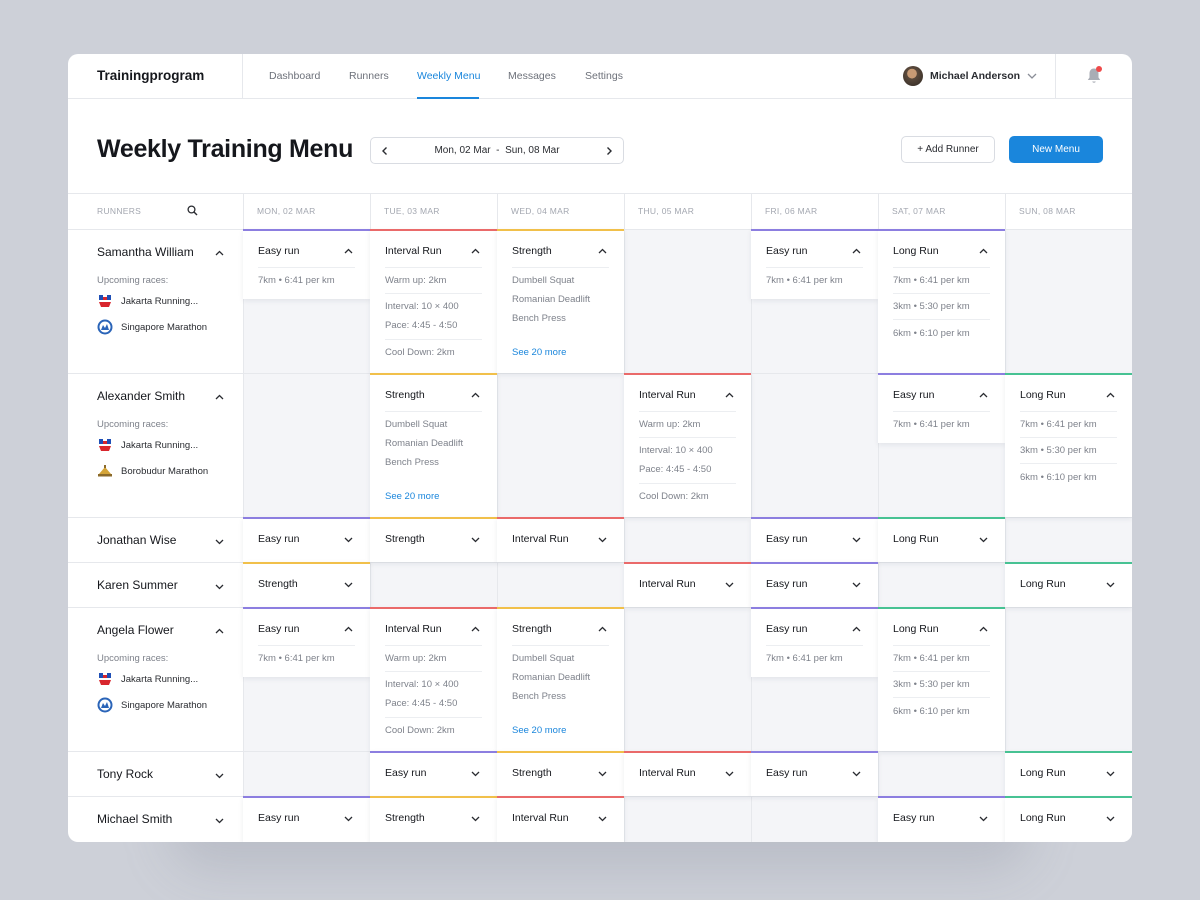 This screenshot has height=900, width=1200. I want to click on nav-runners: Runners, so click(369, 76).